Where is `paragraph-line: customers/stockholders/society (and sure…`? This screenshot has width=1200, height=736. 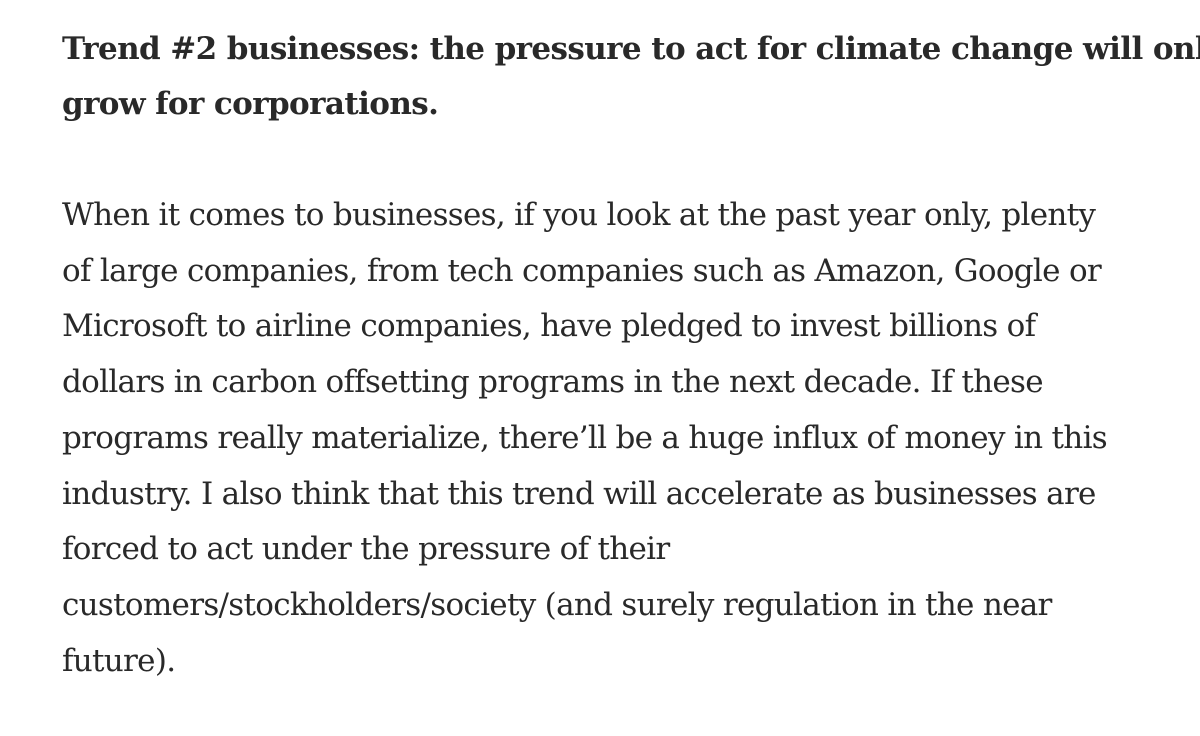 paragraph-line: customers/stockholders/society (and sure… is located at coordinates (557, 604).